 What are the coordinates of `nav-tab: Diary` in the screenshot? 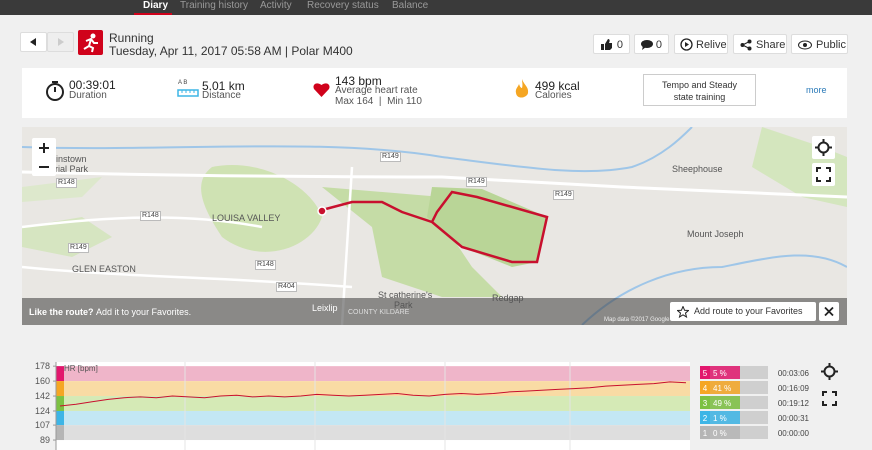 It's located at (156, 5).